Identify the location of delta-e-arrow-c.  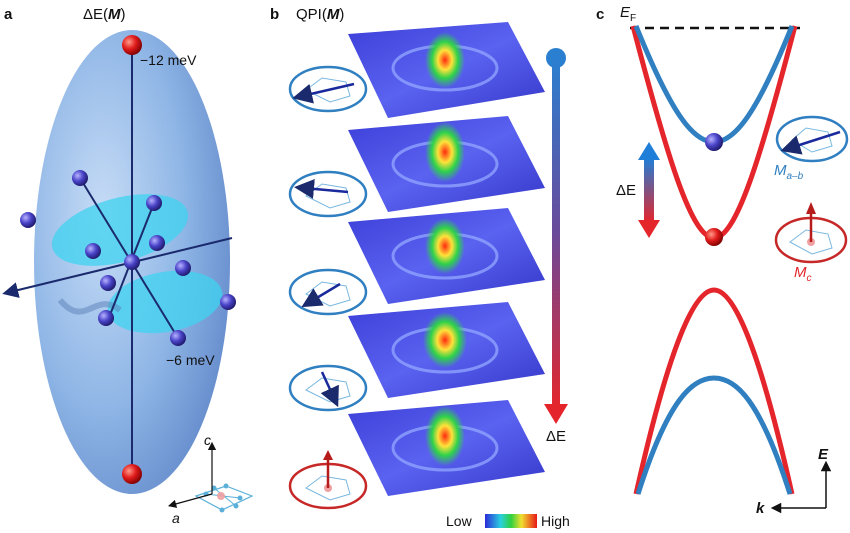
(649, 190).